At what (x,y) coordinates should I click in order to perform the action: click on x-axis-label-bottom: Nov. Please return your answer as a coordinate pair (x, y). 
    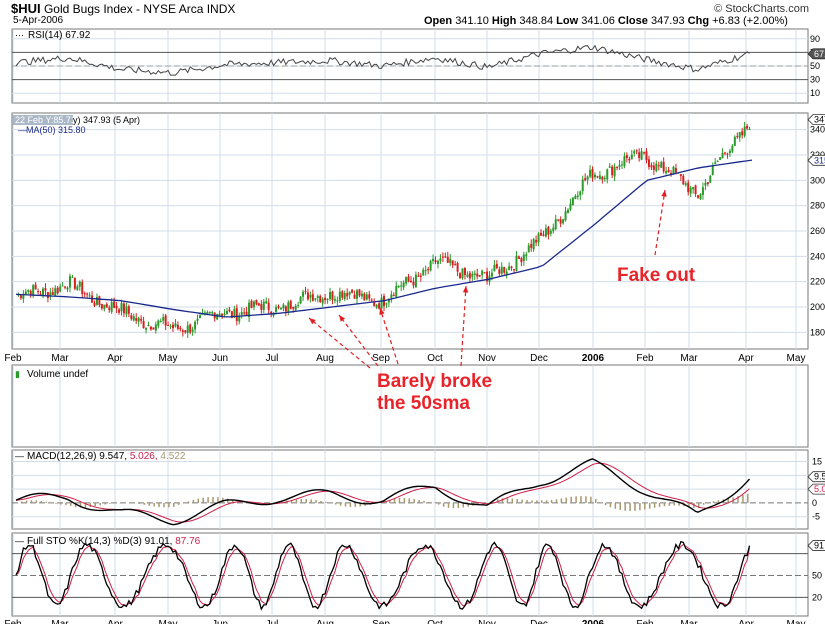
    Looking at the image, I should click on (487, 621).